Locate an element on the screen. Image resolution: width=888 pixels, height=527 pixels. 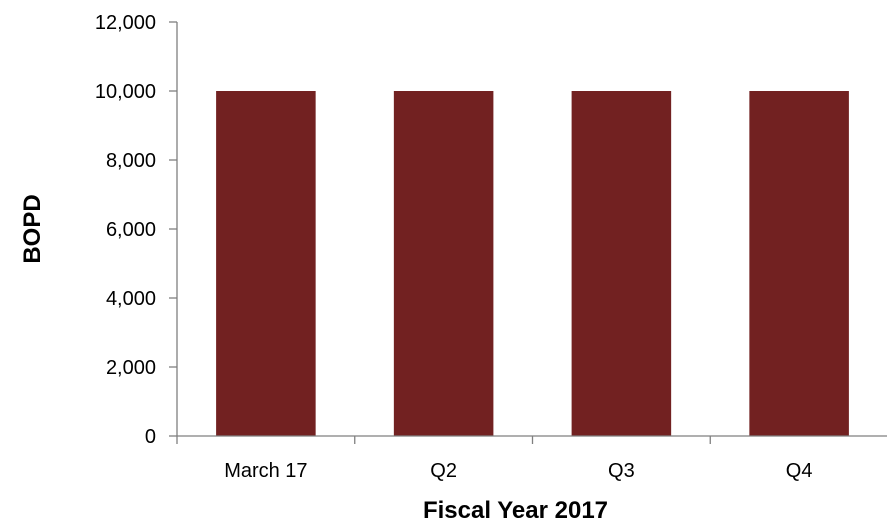
y-axis-ticks: 0 2,000 4,000 6,000 8,000 10,000 12,000 is located at coordinates (136, 230).